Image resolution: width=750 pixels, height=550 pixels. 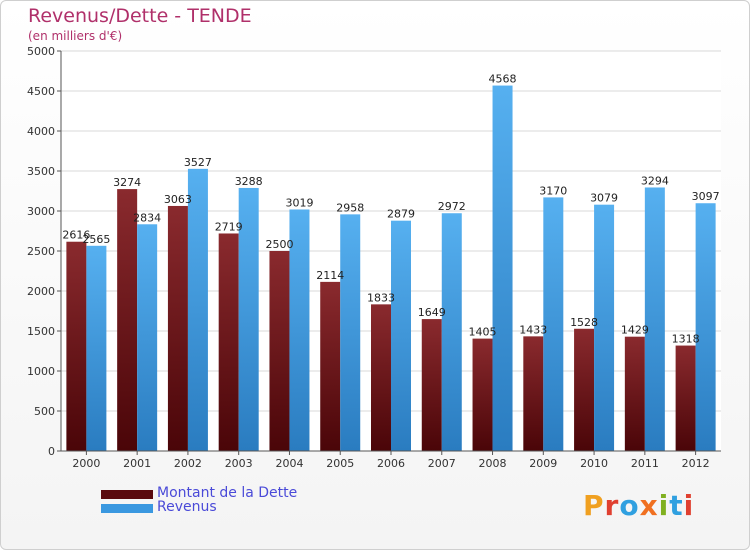 What do you see at coordinates (86, 463) in the screenshot?
I see `x-tick-label: 2000` at bounding box center [86, 463].